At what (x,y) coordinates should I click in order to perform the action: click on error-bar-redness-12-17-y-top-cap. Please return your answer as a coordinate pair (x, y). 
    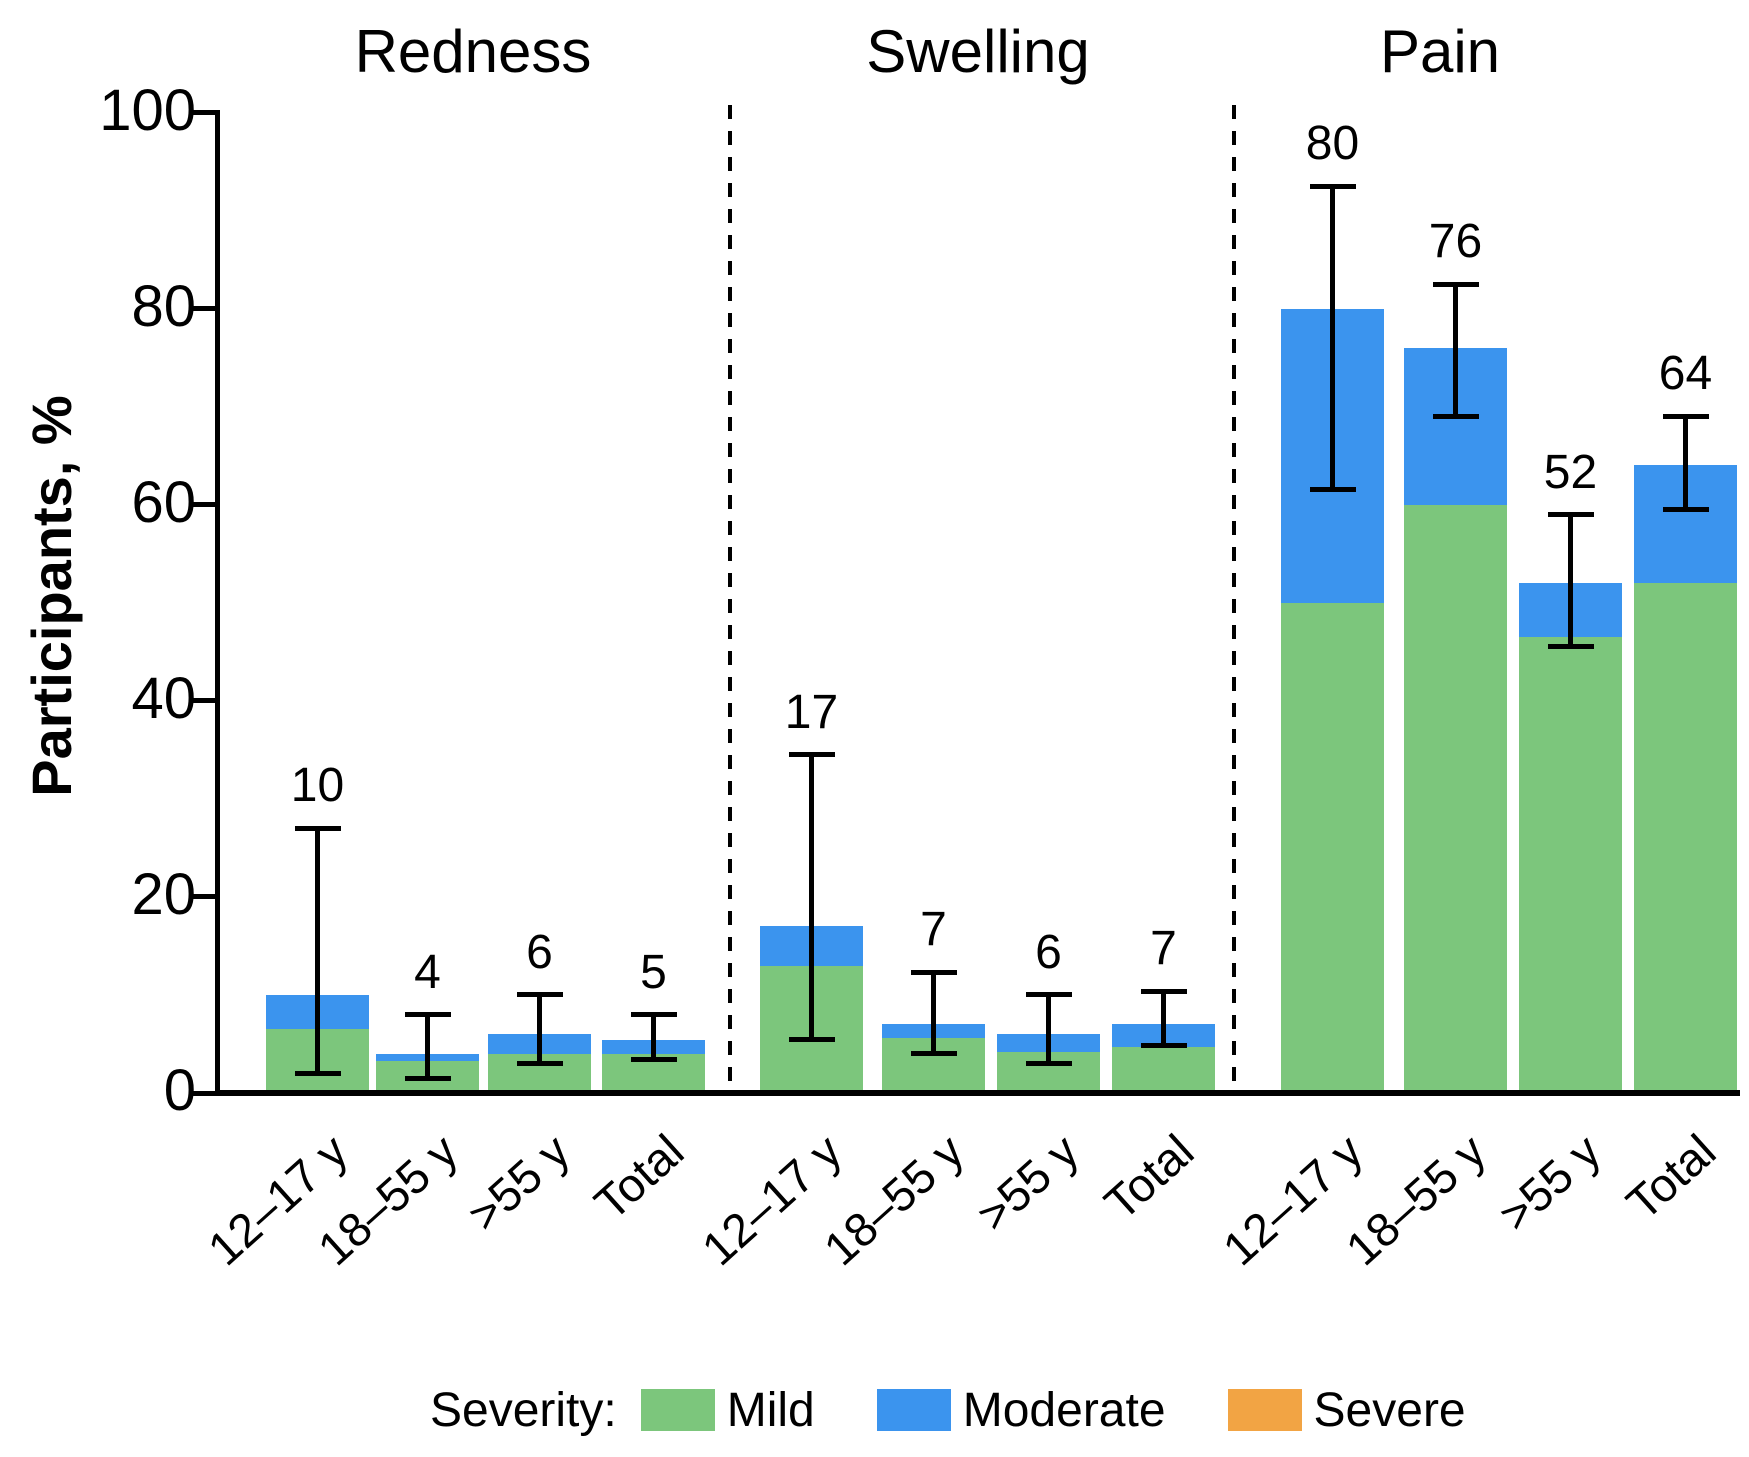
    Looking at the image, I should click on (317, 828).